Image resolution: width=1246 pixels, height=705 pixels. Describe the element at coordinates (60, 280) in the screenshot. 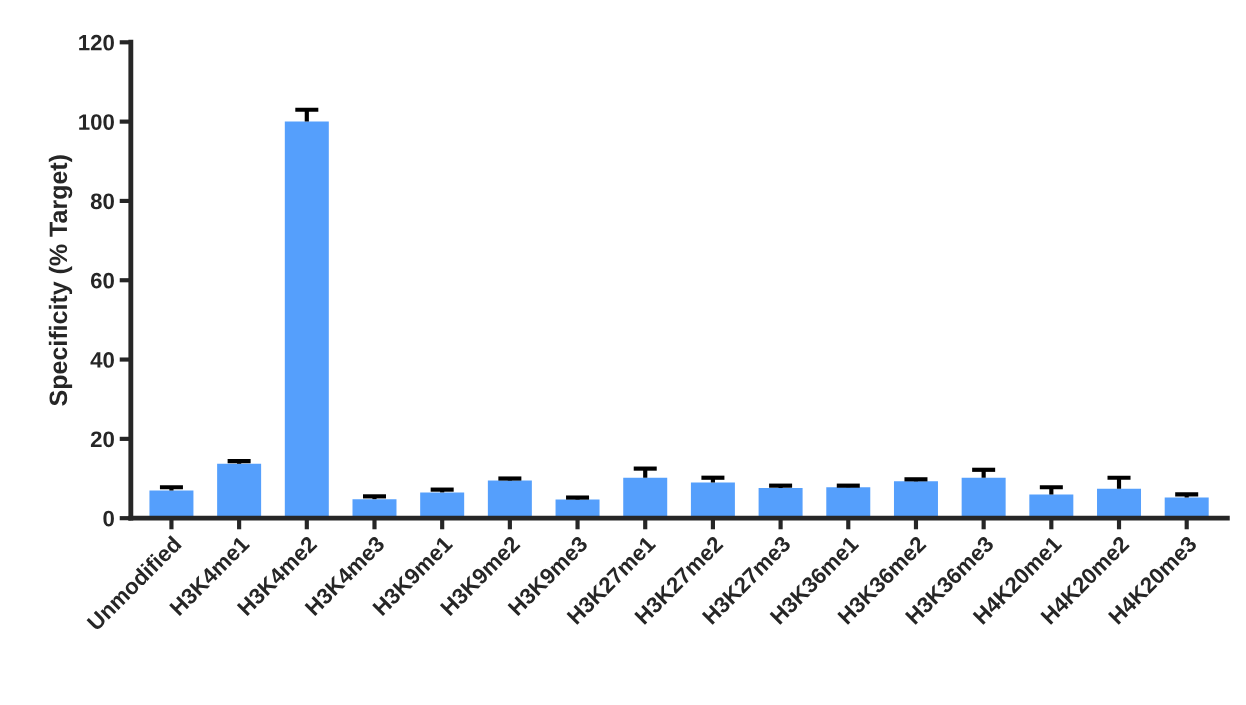

I see `y-axis-title: Specificity (% Target)` at that location.